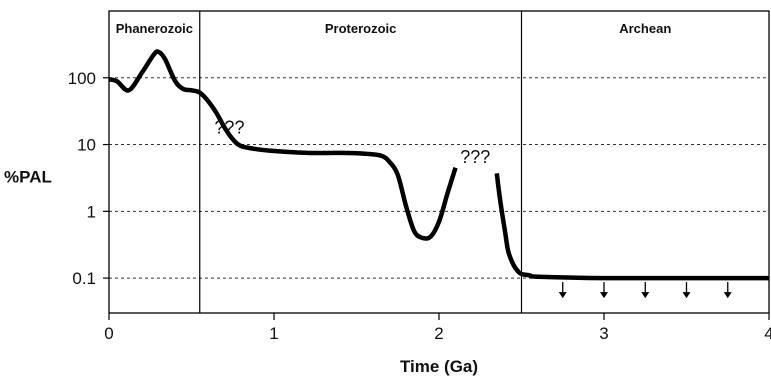 This screenshot has height=381, width=771. Describe the element at coordinates (603, 333) in the screenshot. I see `x-tick-label: 3` at that location.